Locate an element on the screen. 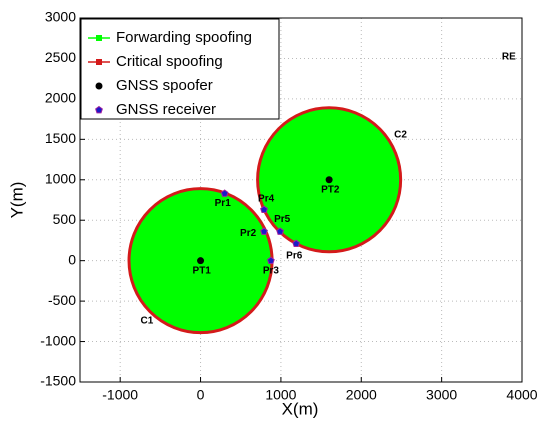  region-label: C1 is located at coordinates (147, 320).